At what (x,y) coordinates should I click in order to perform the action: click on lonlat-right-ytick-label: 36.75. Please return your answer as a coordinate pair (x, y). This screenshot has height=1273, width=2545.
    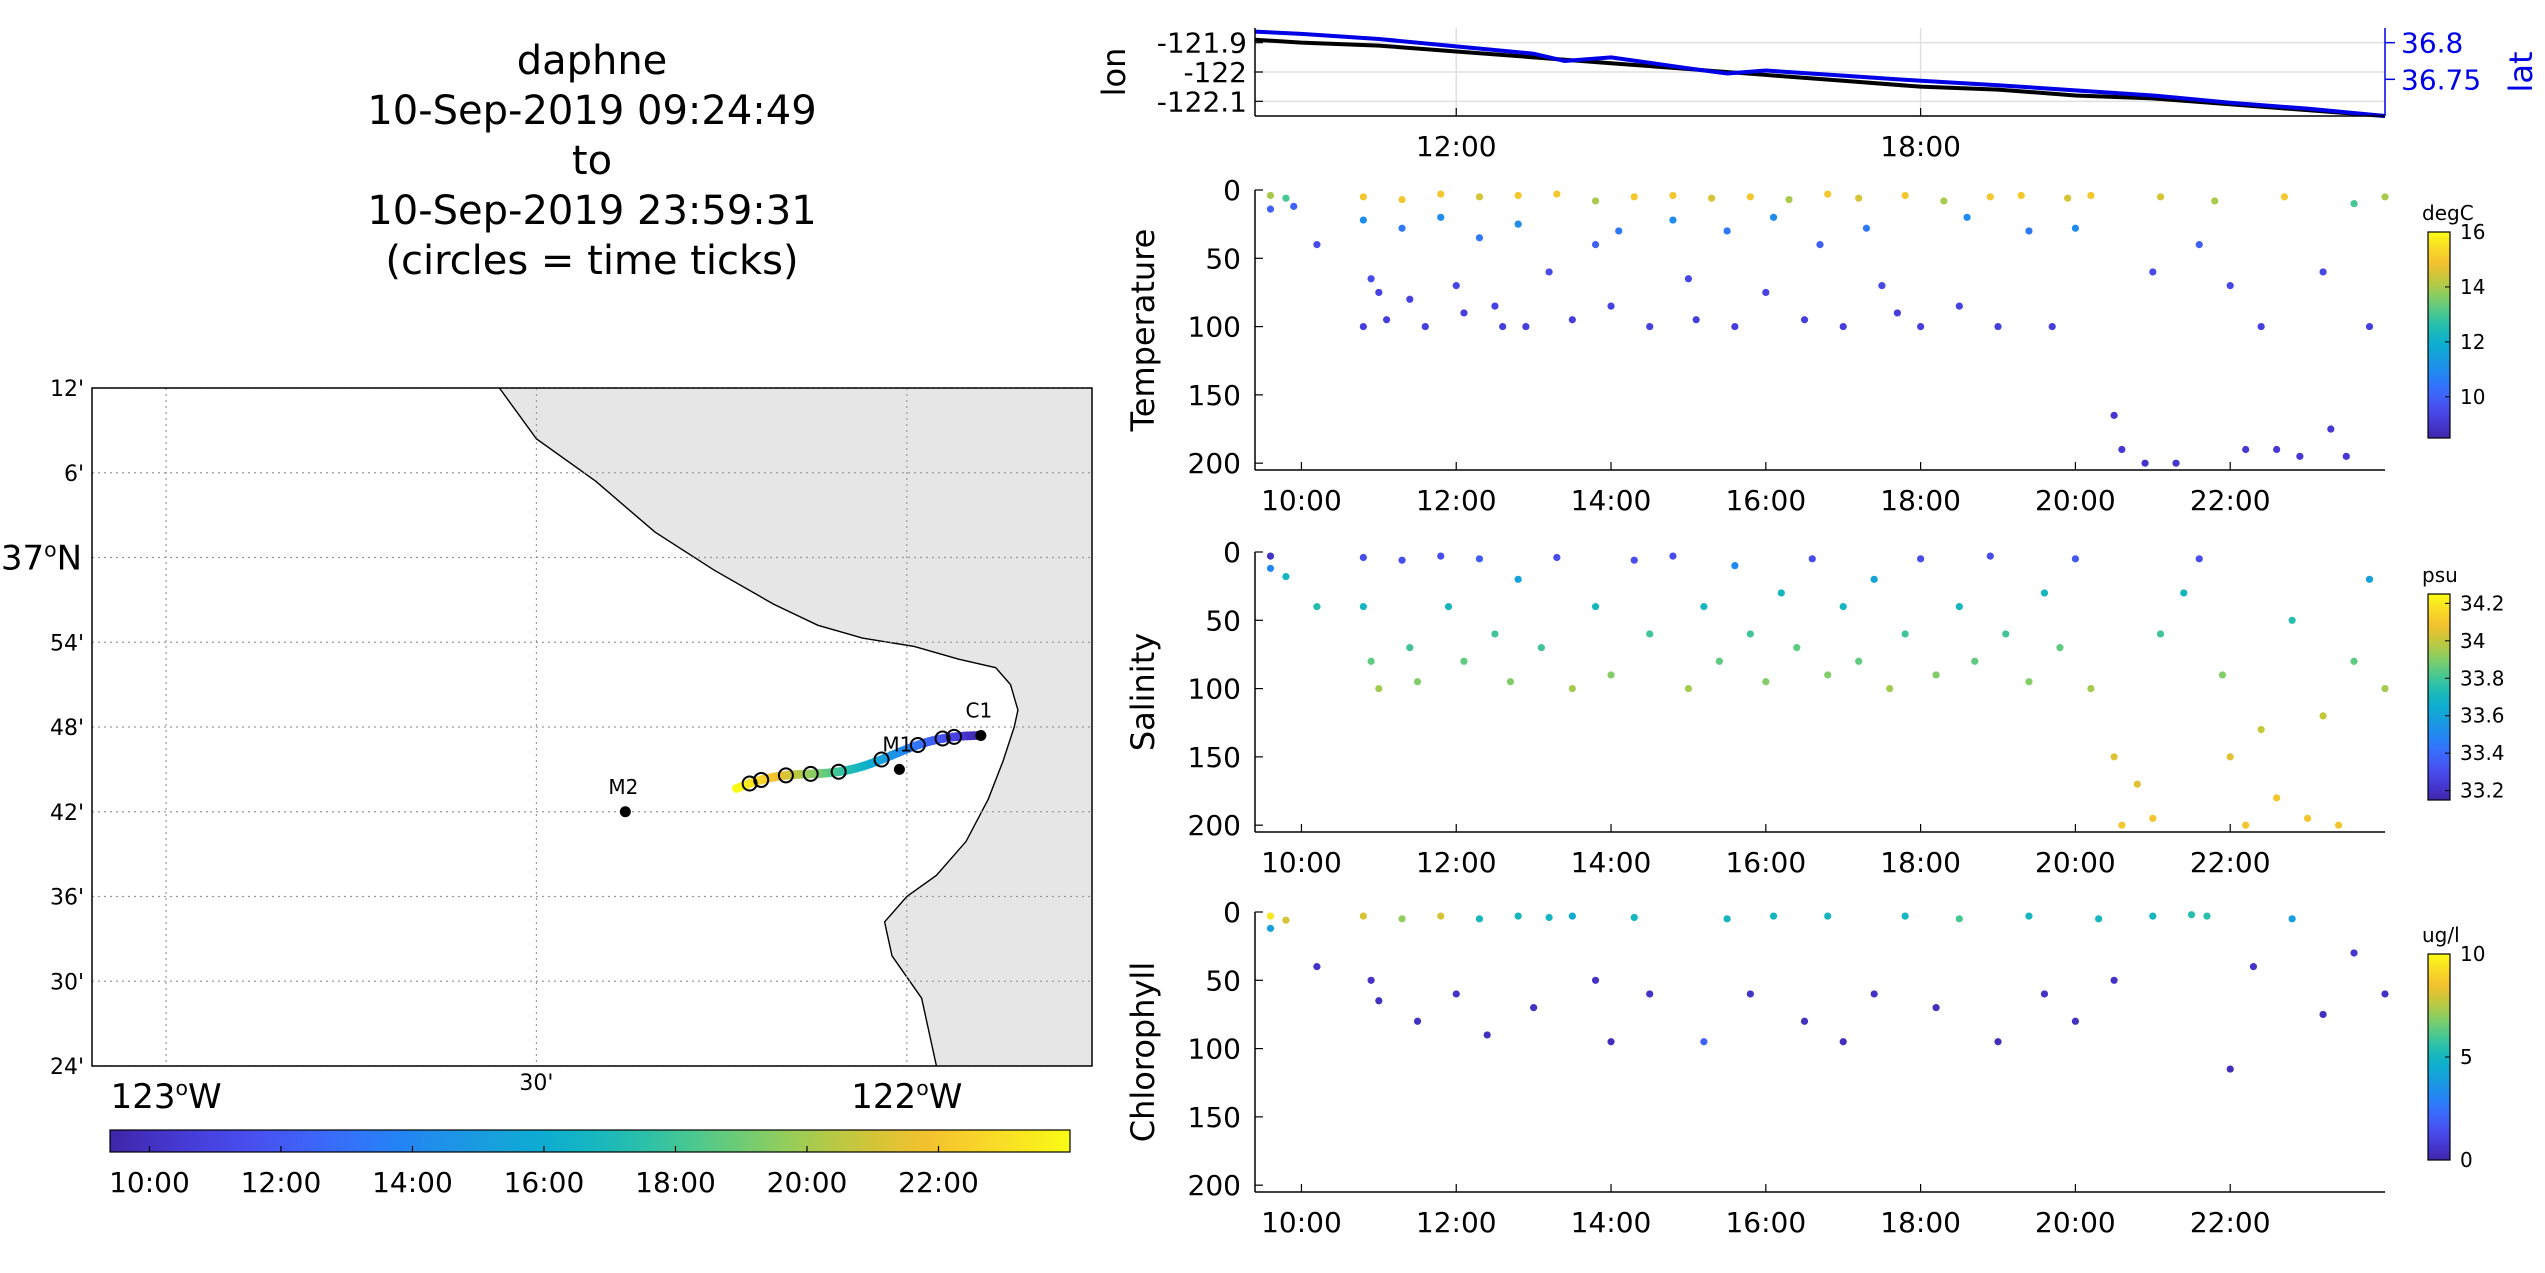
    Looking at the image, I should click on (2441, 79).